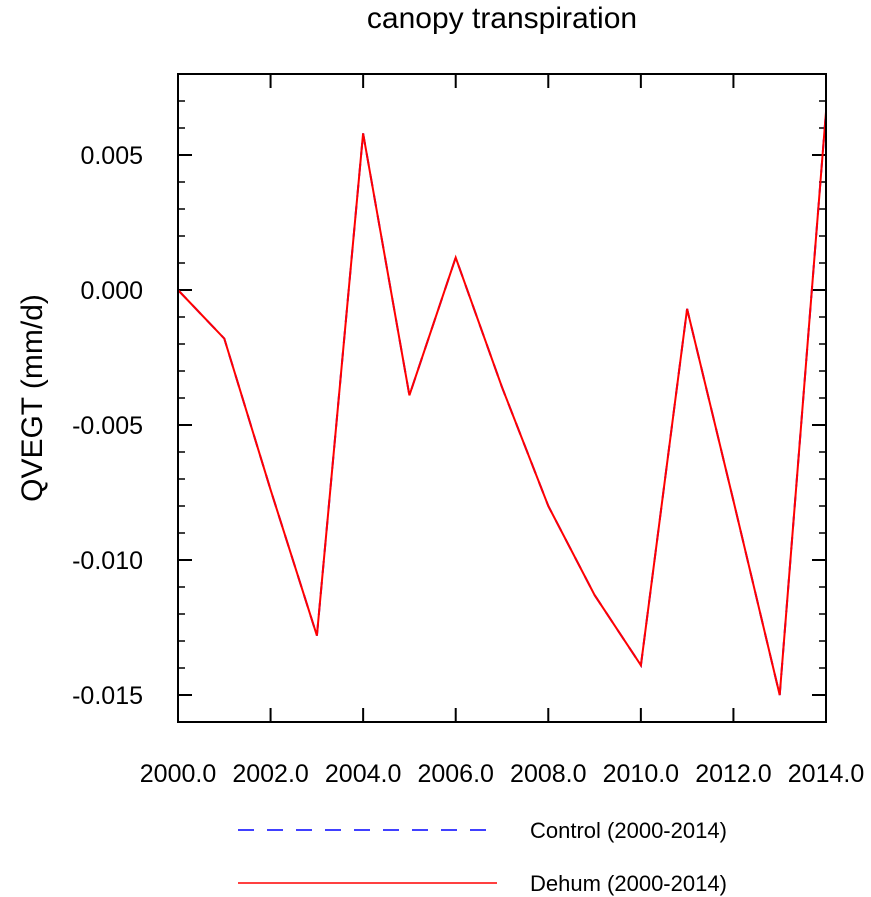 The width and height of the screenshot is (871, 897). Describe the element at coordinates (641, 774) in the screenshot. I see `x-tick-label: 2010.0` at that location.